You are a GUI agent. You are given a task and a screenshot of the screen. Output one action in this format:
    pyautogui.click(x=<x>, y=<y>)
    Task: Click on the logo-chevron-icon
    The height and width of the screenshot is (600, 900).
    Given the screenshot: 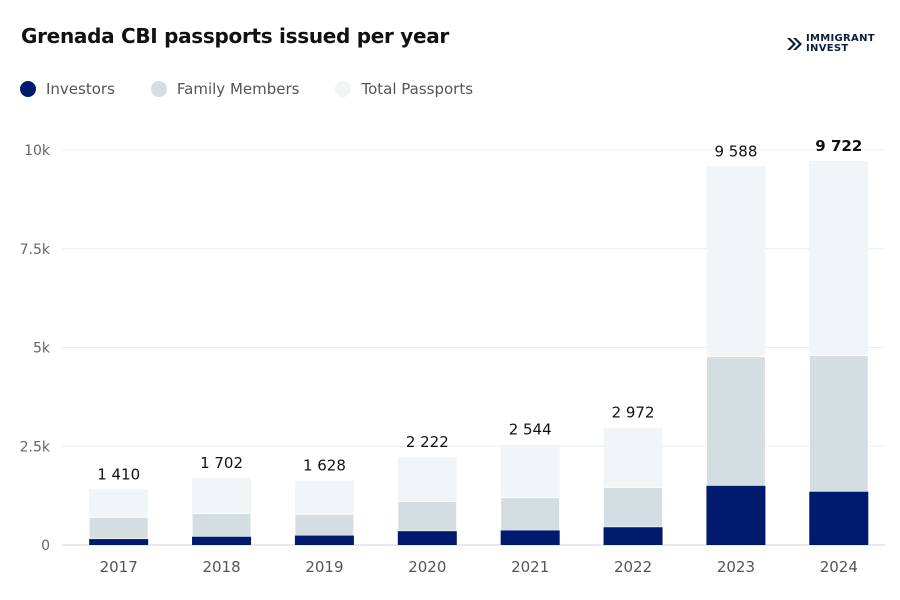 What is the action you would take?
    pyautogui.click(x=794, y=44)
    